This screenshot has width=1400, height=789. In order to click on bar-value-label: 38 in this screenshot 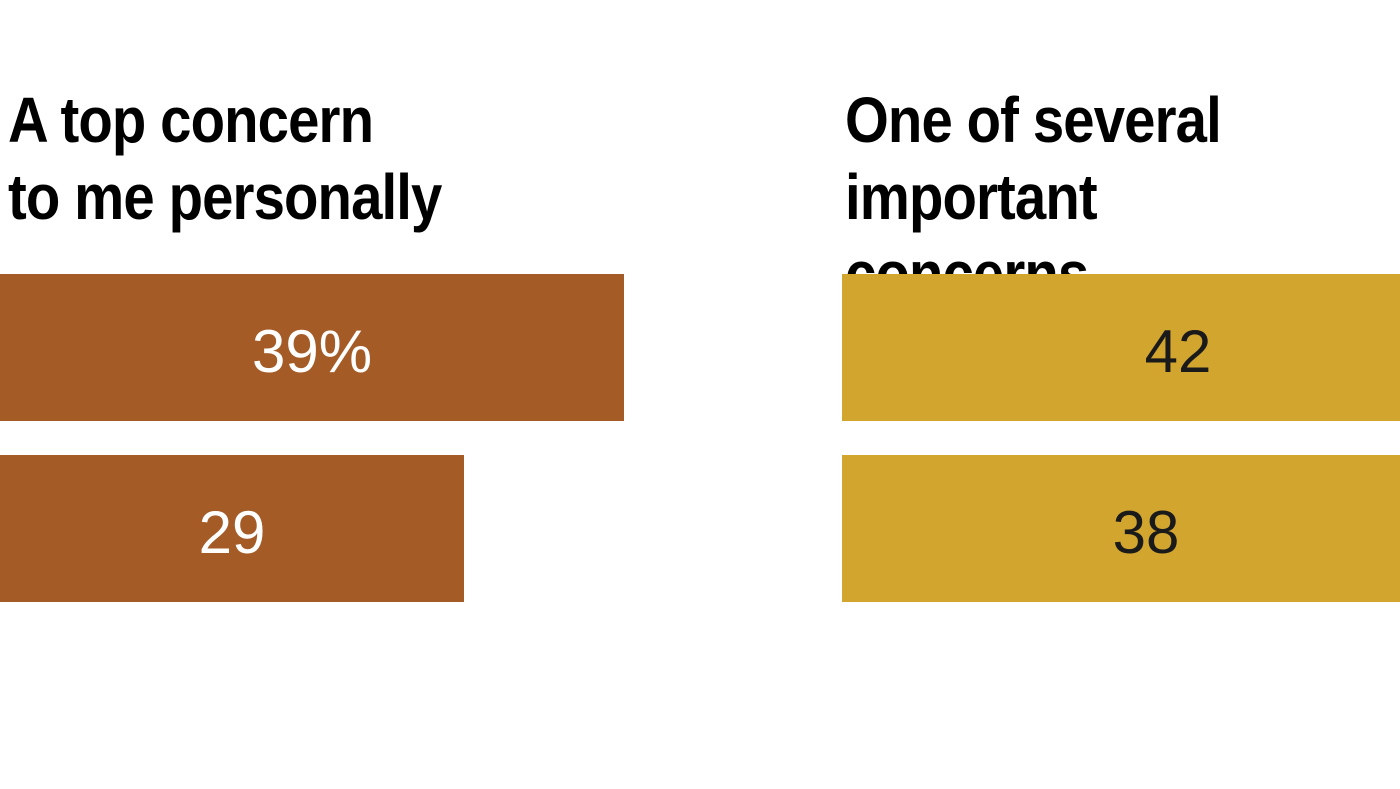, I will do `click(1146, 532)`.